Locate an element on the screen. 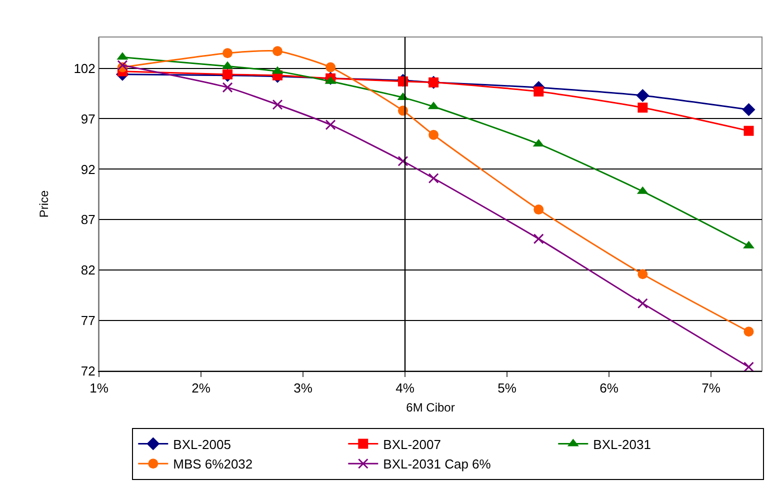 The height and width of the screenshot is (492, 779). y-axis-title: Price is located at coordinates (43, 204).